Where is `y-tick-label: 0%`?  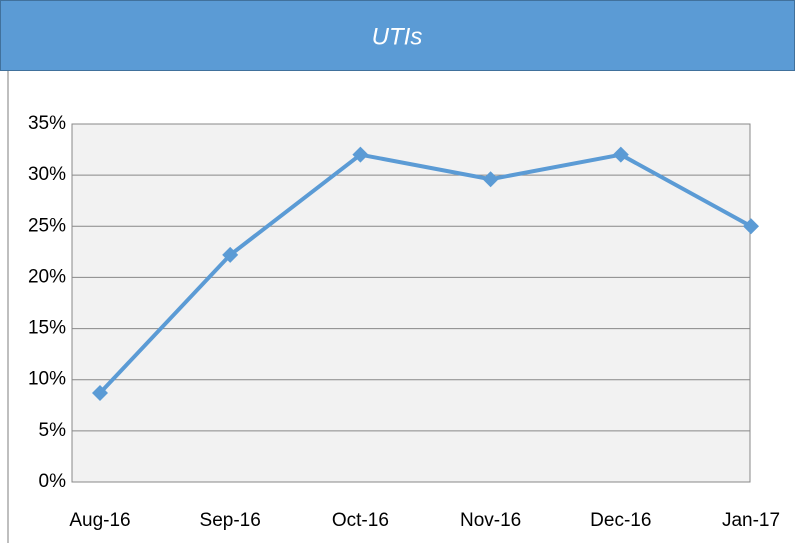 y-tick-label: 0% is located at coordinates (53, 481).